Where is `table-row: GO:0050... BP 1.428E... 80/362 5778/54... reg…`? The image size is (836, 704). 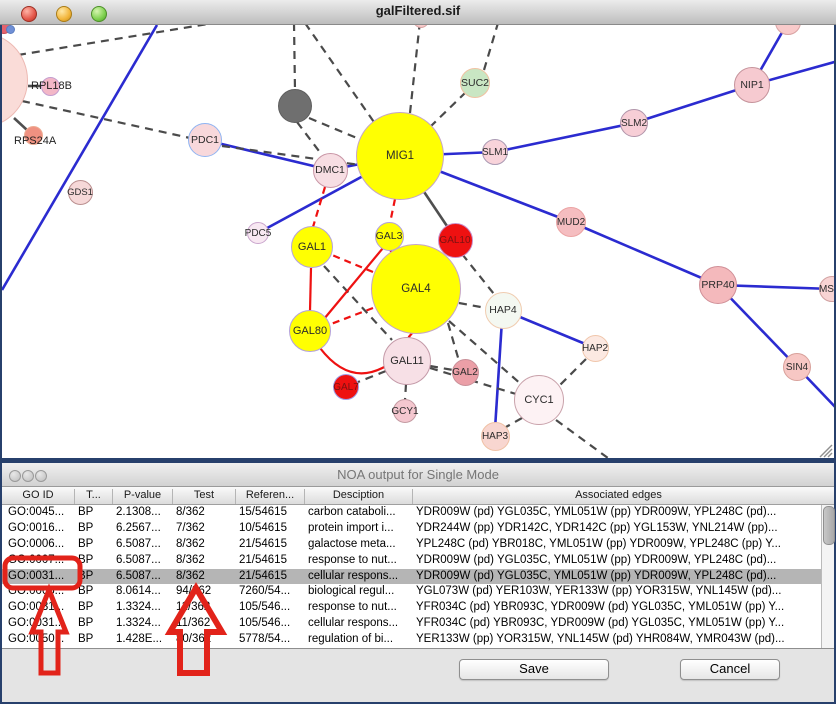
table-row: GO:0050... BP 1.428E... 80/362 5778/54... reg… is located at coordinates (418, 640).